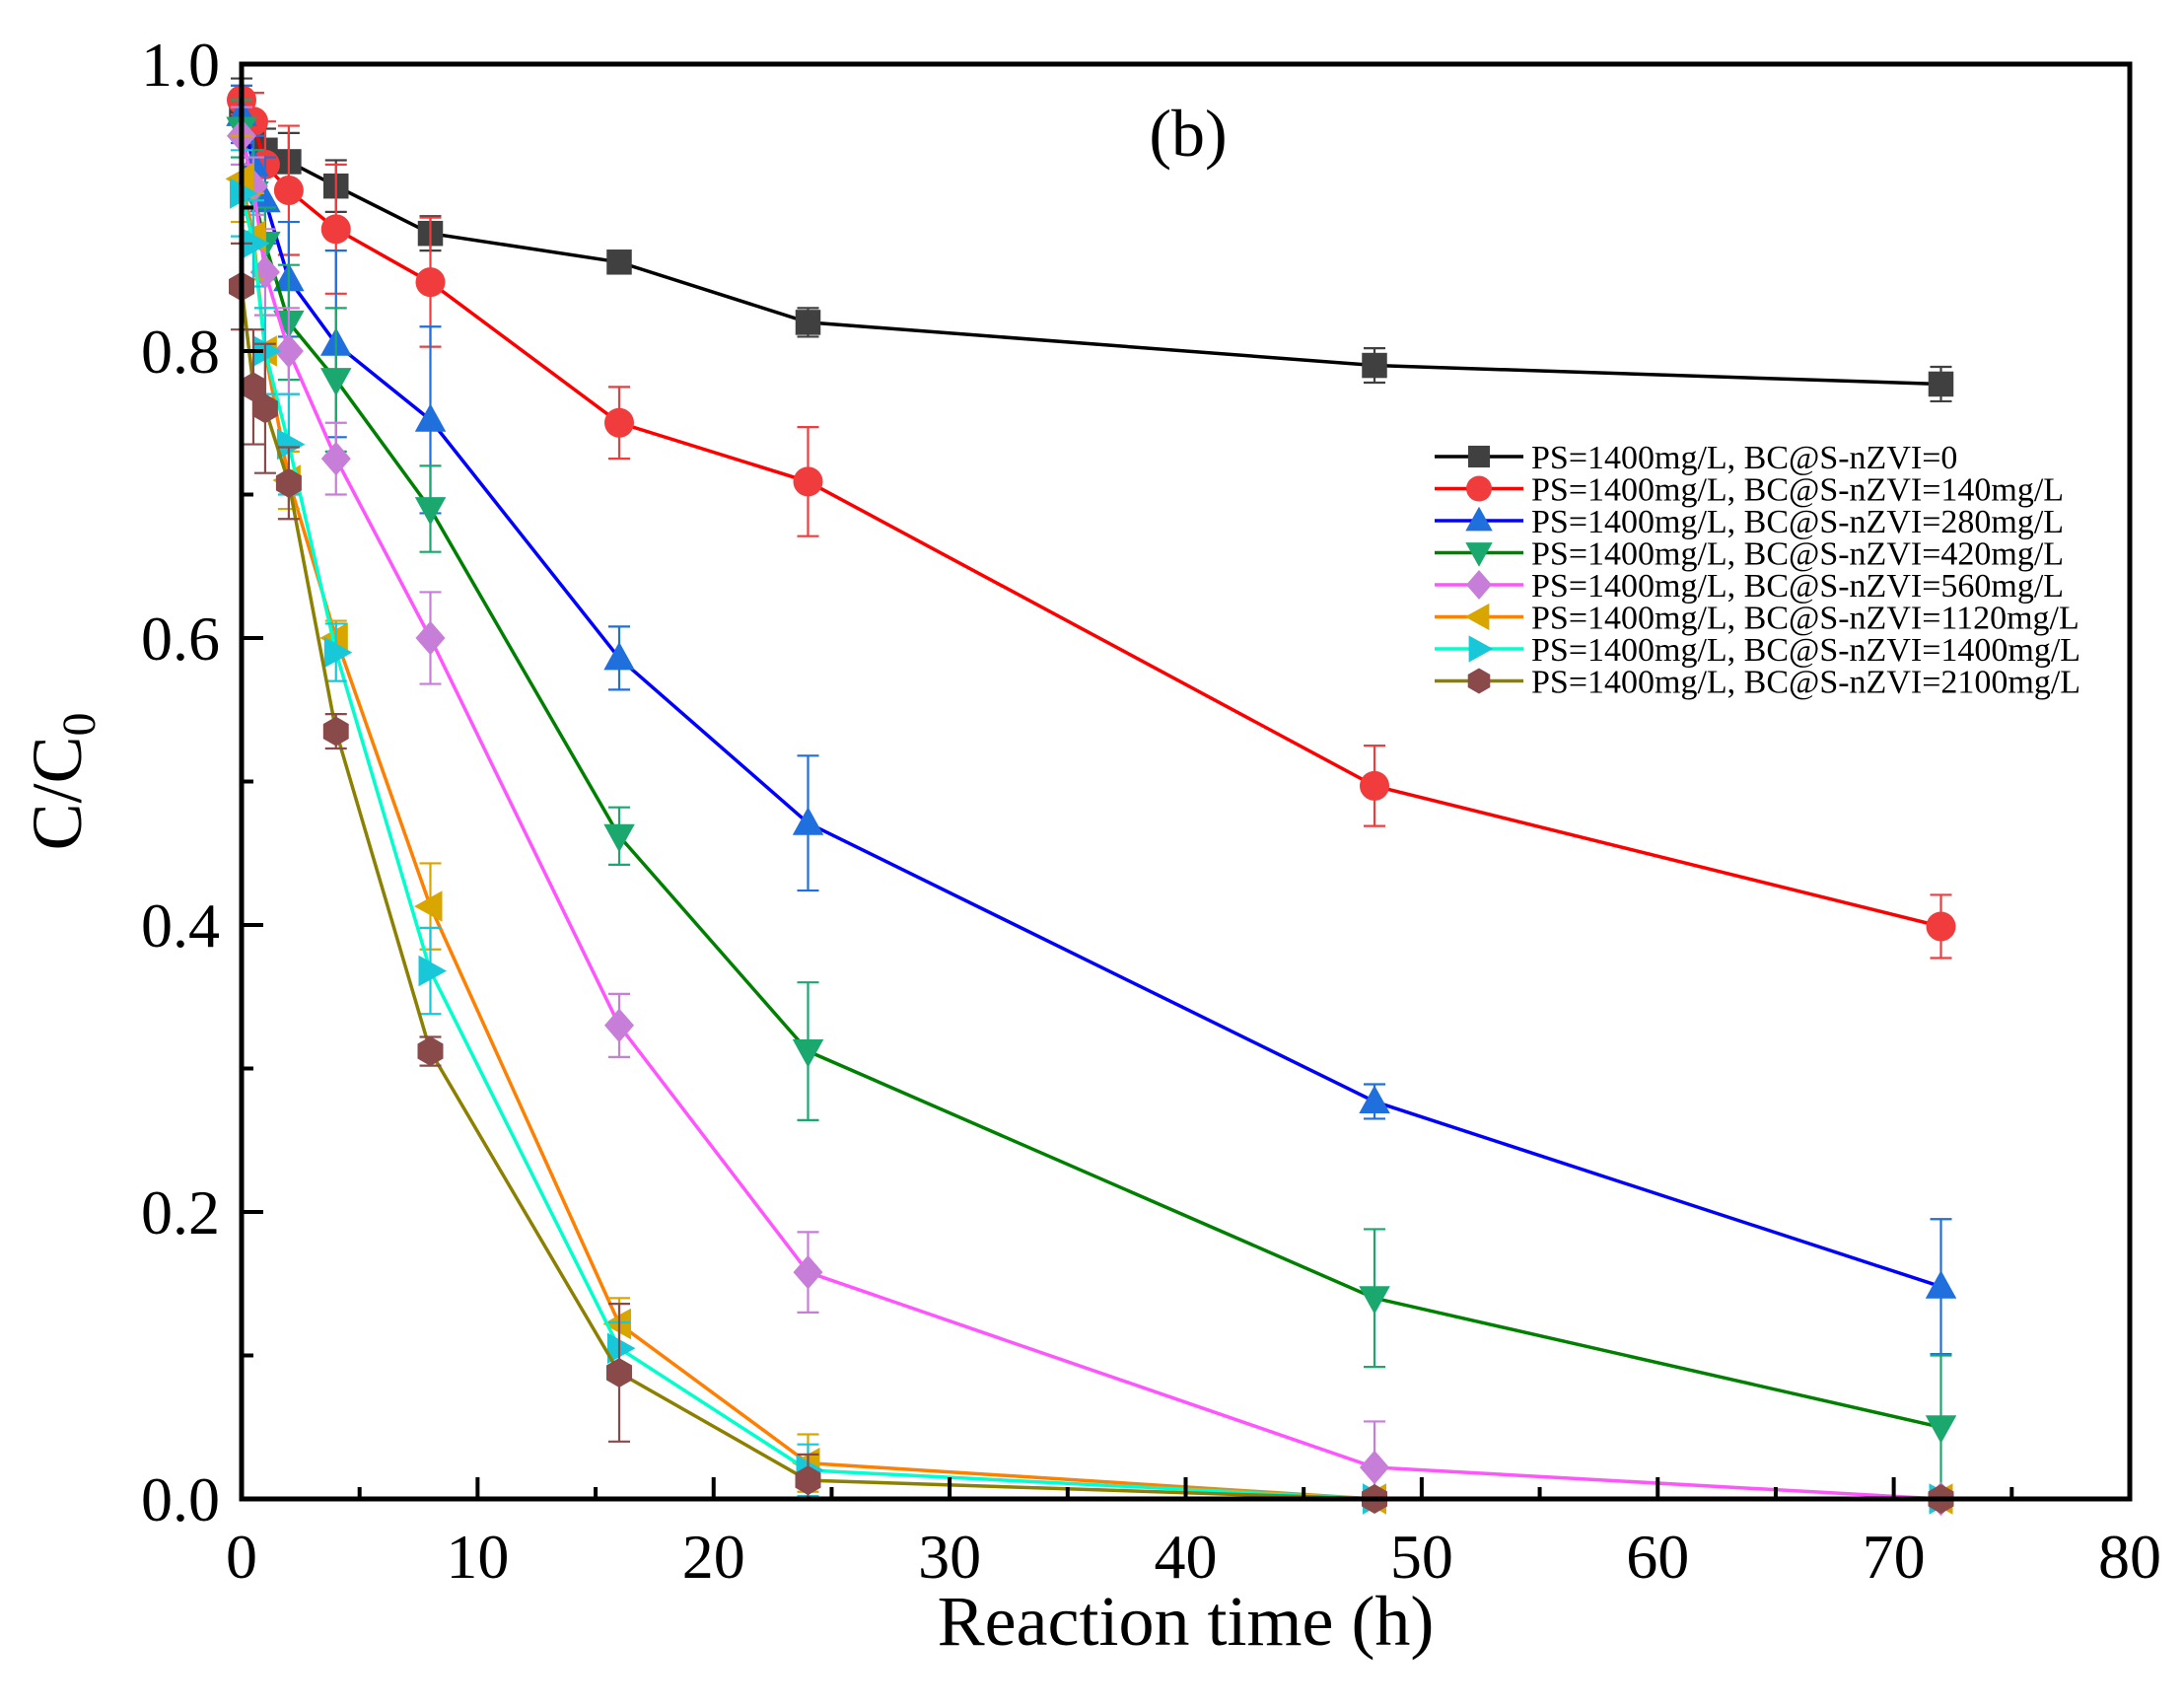 The image size is (2184, 1708). What do you see at coordinates (1797, 586) in the screenshot?
I see `legend-label: PS=1400mg/L, BC@S-nZVI=560mg/L` at bounding box center [1797, 586].